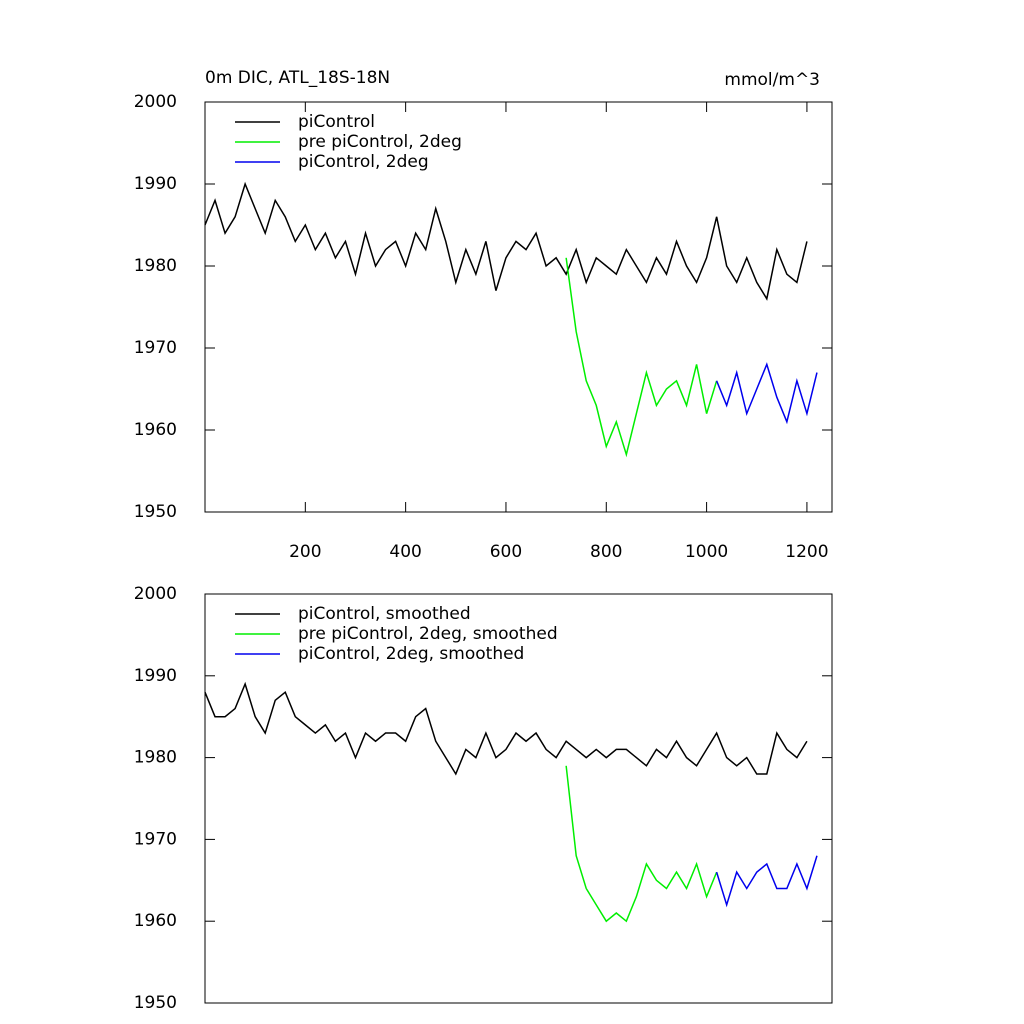 Image resolution: width=1024 pixels, height=1024 pixels. What do you see at coordinates (806, 552) in the screenshot?
I see `x-tick-label: 1200` at bounding box center [806, 552].